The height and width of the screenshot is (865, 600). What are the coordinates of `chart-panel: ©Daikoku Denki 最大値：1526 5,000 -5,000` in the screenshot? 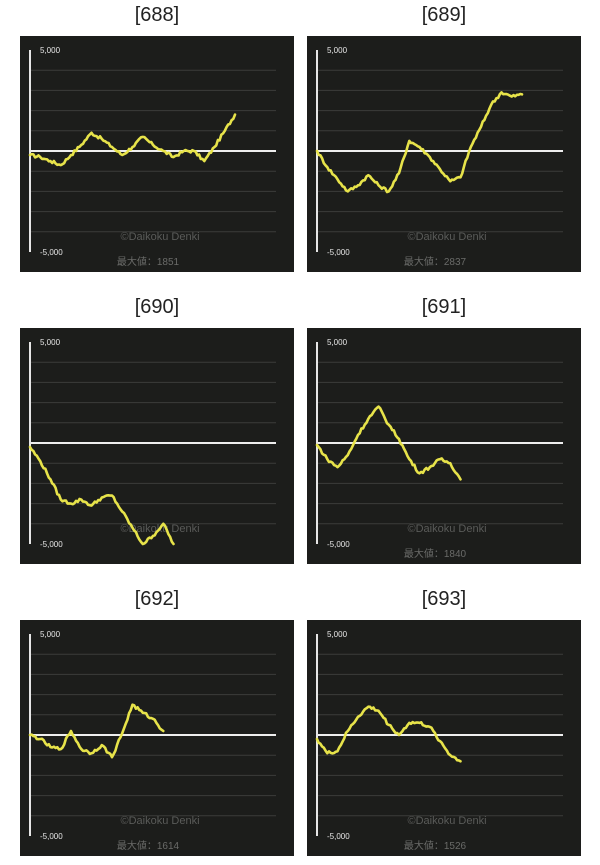 It's located at (444, 738).